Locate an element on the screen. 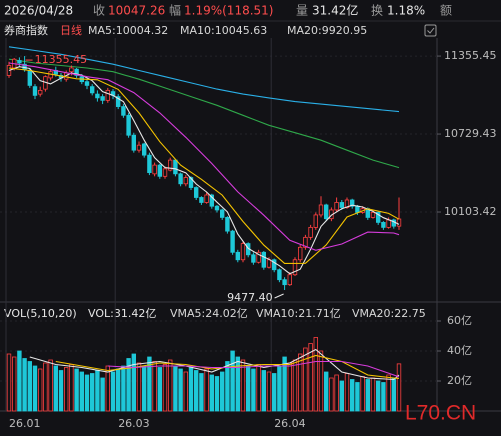 The height and width of the screenshot is (436, 501). toggle-icon is located at coordinates (430, 30).